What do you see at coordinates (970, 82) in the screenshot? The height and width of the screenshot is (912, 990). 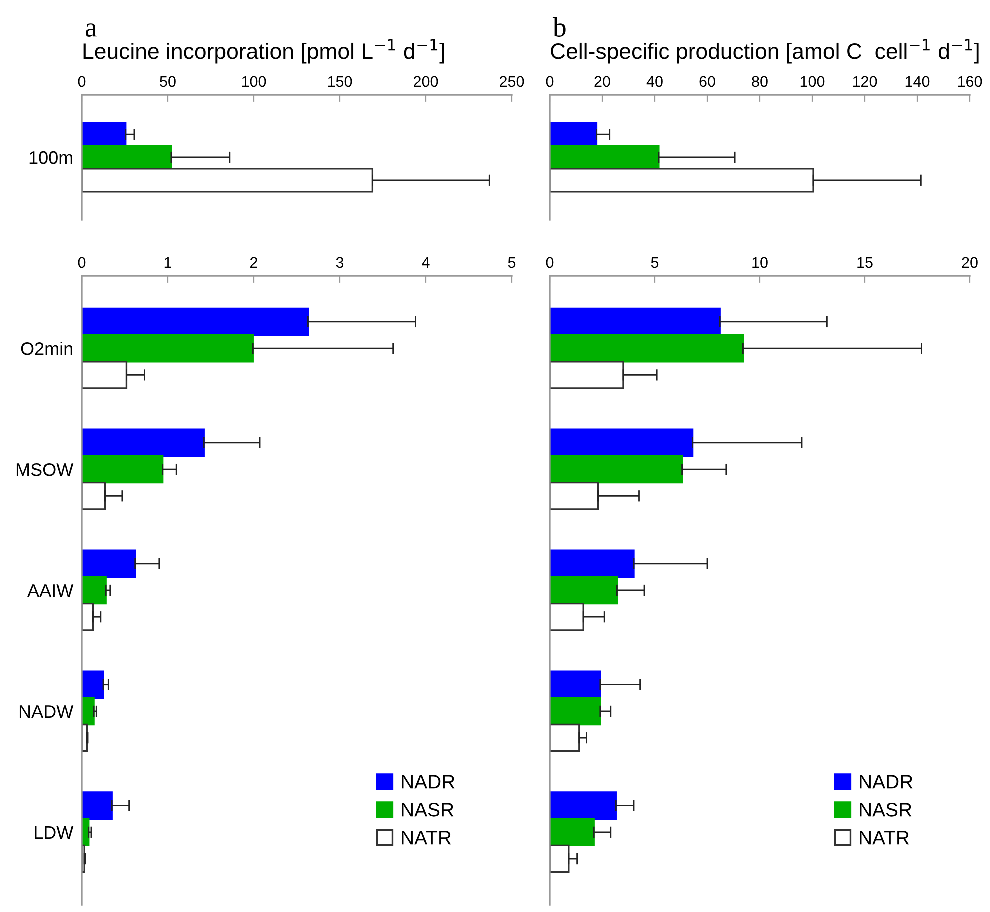 I see `x-tick-label: 160` at bounding box center [970, 82].